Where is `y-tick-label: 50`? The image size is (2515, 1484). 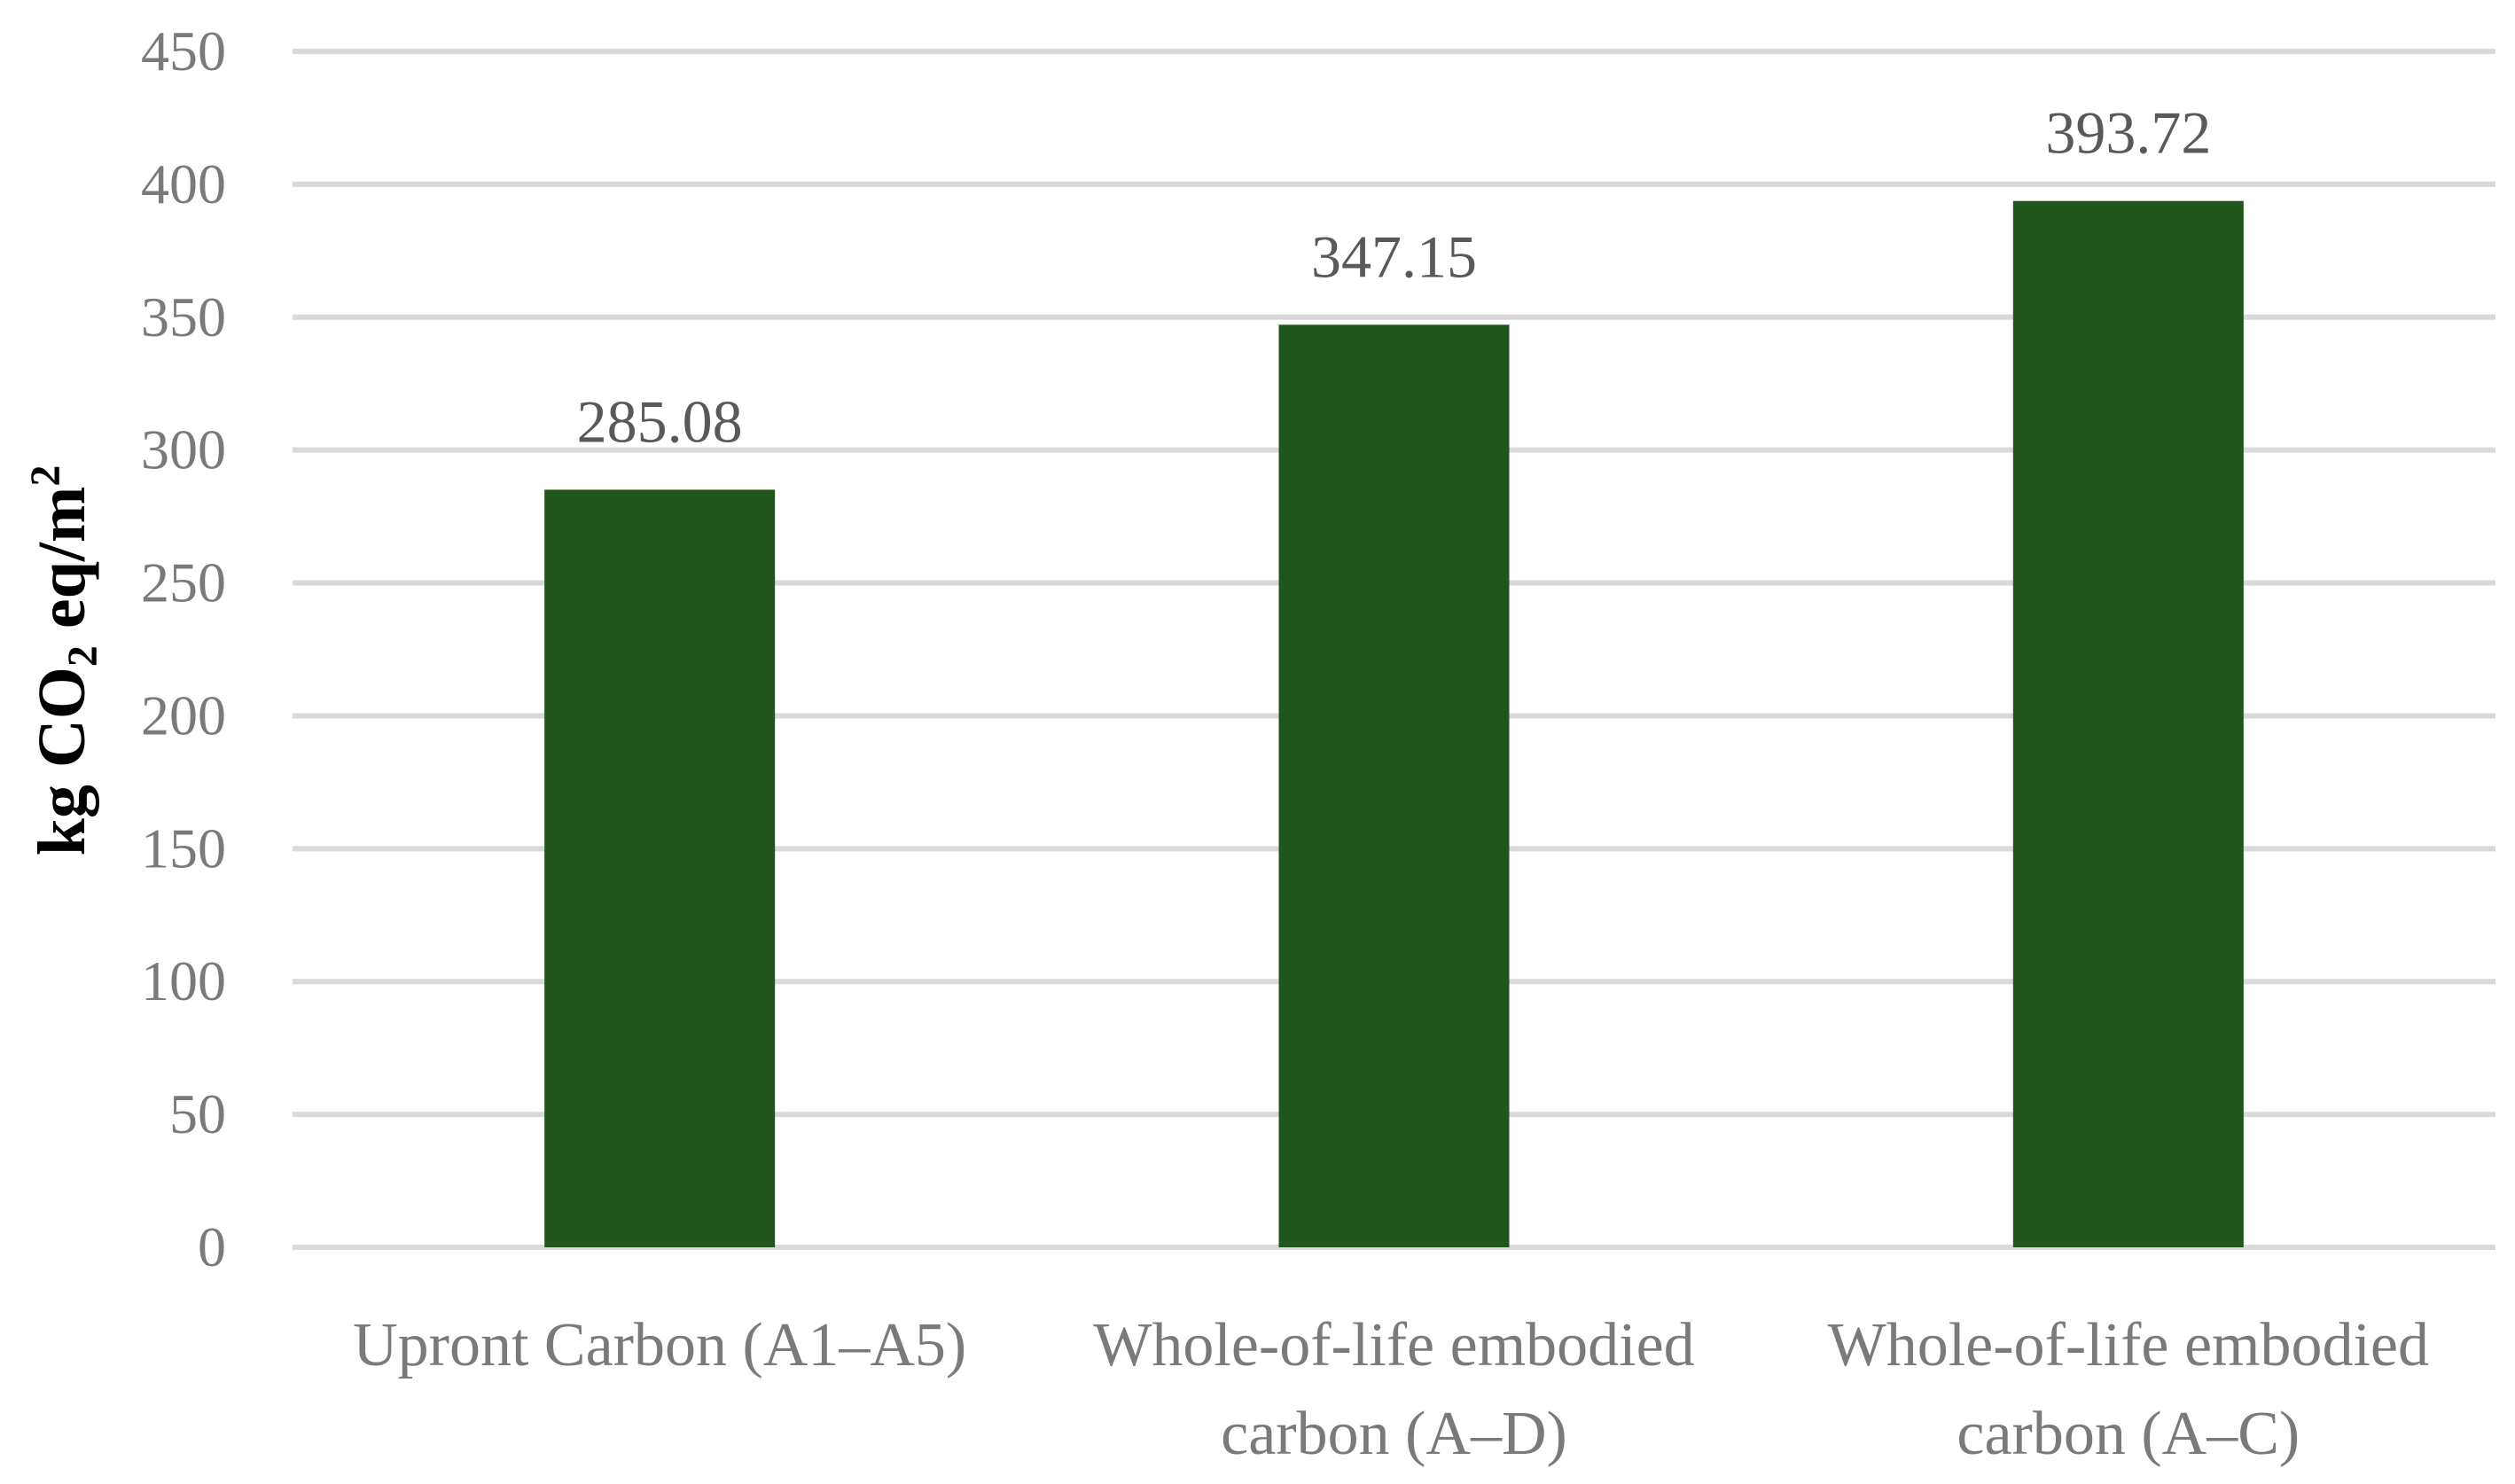
y-tick-label: 50 is located at coordinates (197, 1113).